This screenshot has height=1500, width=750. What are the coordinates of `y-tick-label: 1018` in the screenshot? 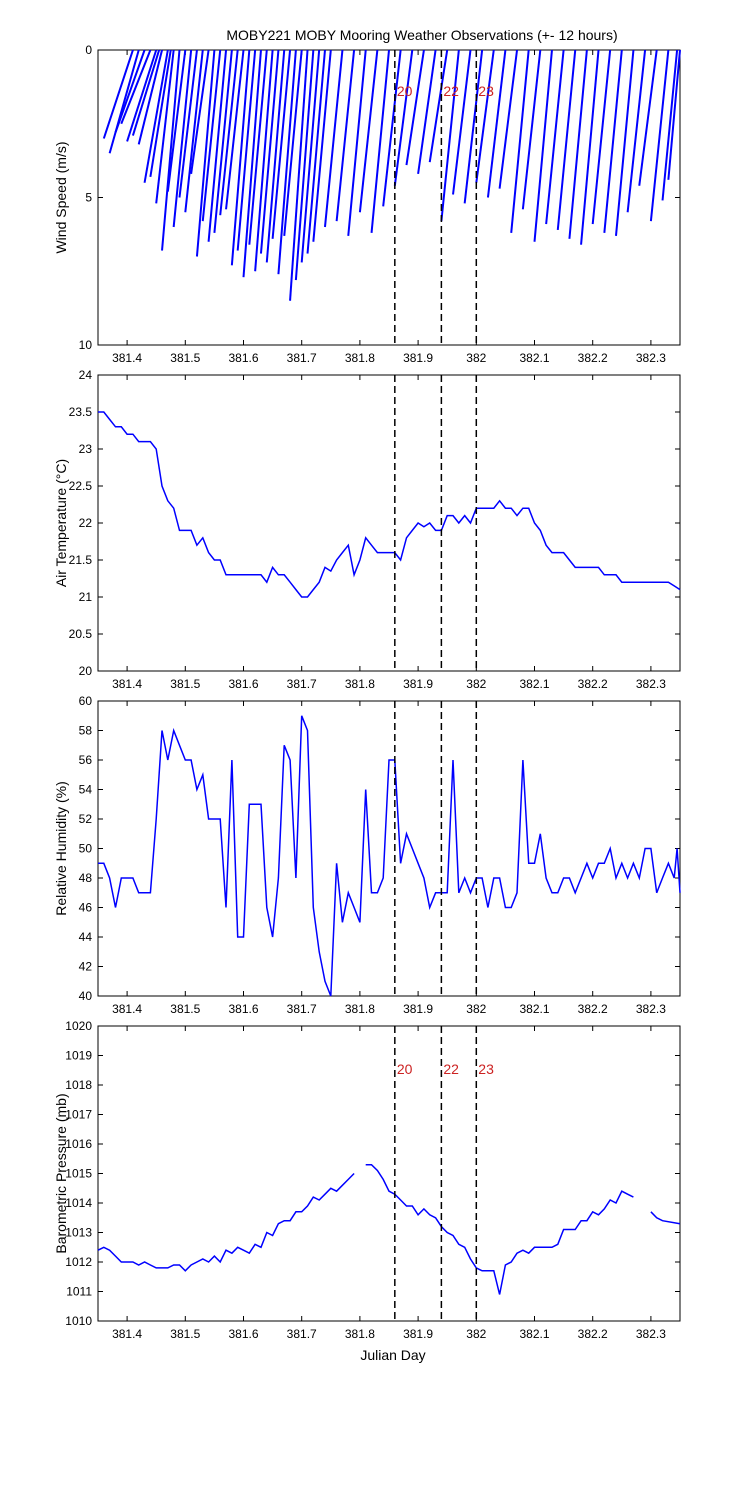 It's located at (78, 1085).